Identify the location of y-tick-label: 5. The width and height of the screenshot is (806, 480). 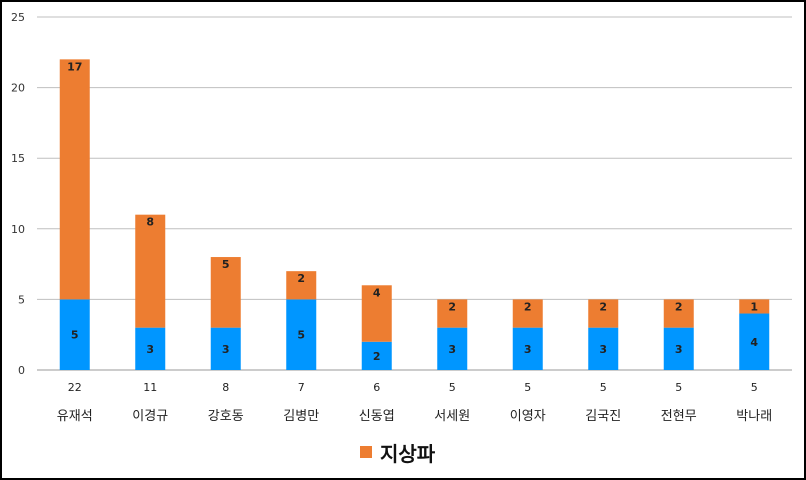
(21, 299).